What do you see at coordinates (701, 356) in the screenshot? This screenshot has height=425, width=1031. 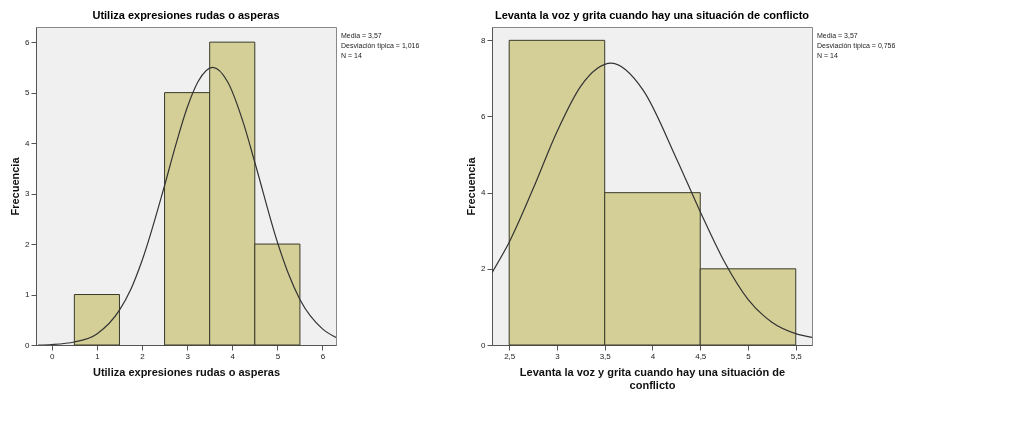 I see `x-tick-label: 4,5` at bounding box center [701, 356].